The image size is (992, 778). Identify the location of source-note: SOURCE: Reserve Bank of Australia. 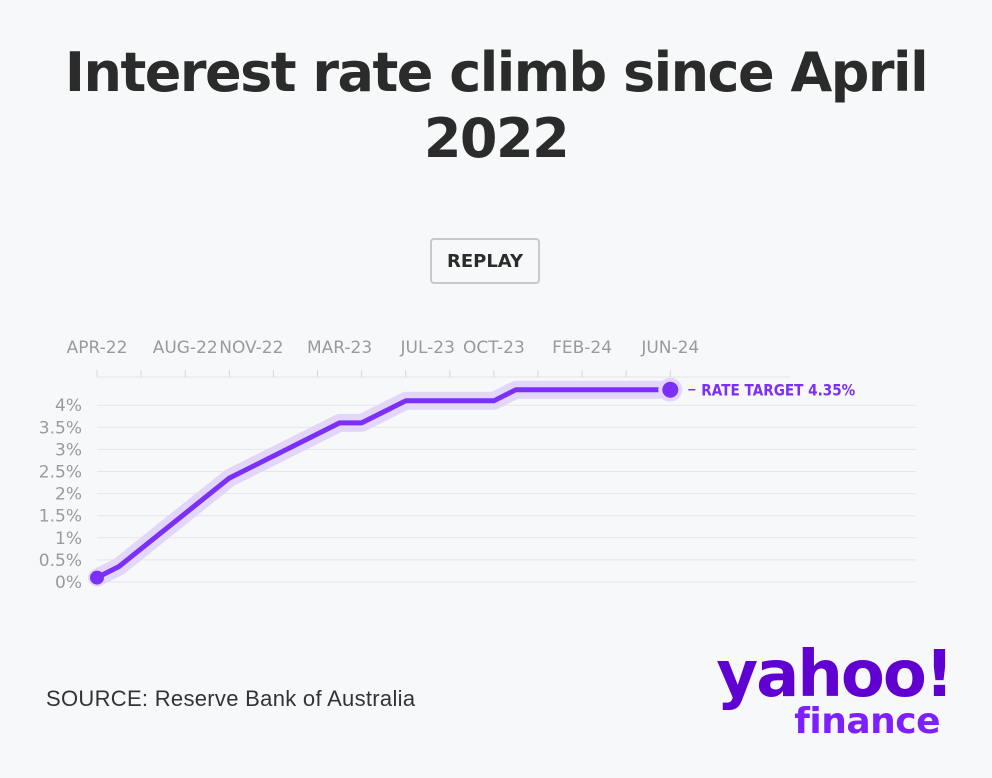
(231, 698).